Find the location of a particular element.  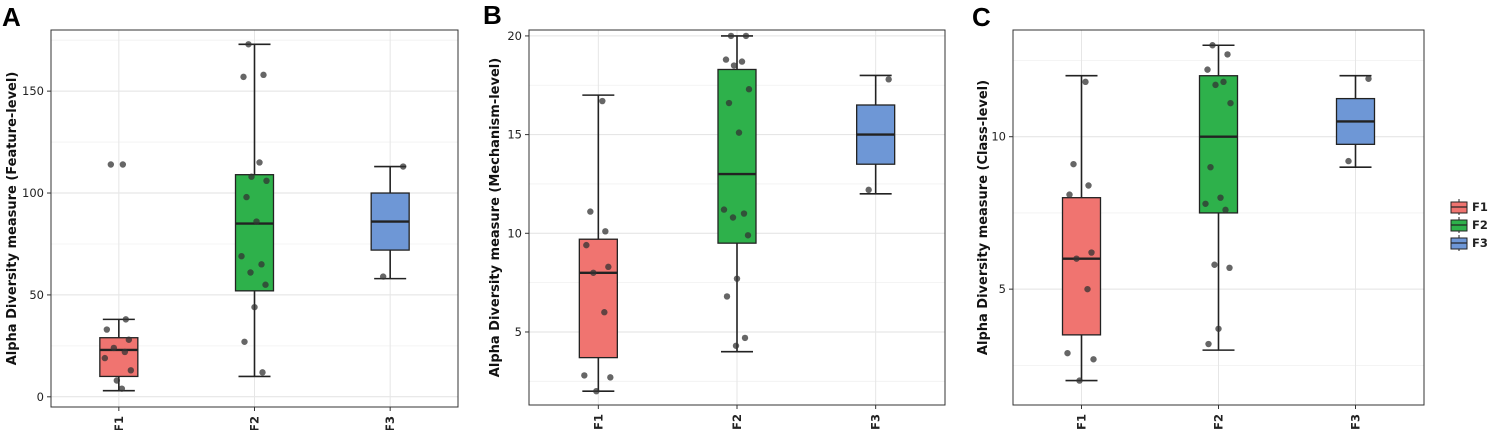

panel-letter: B is located at coordinates (492, 15).